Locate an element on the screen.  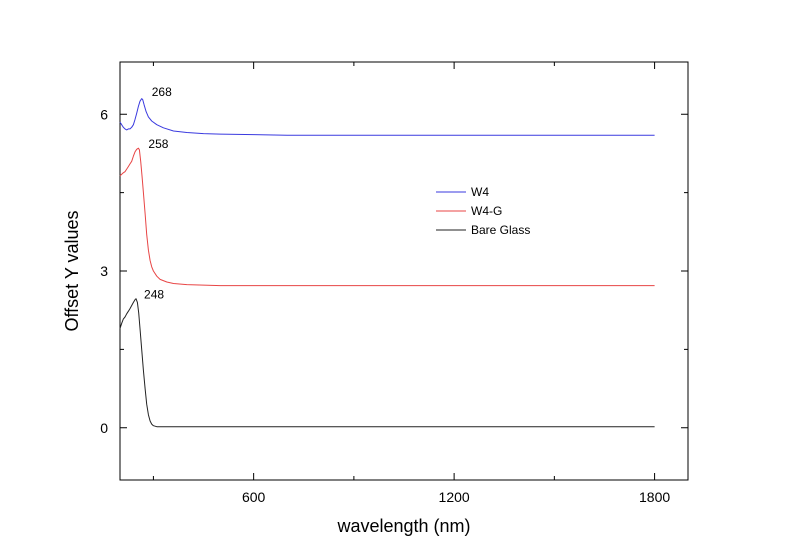
legend: W4 W4-G Bare Glass is located at coordinates (483, 211).